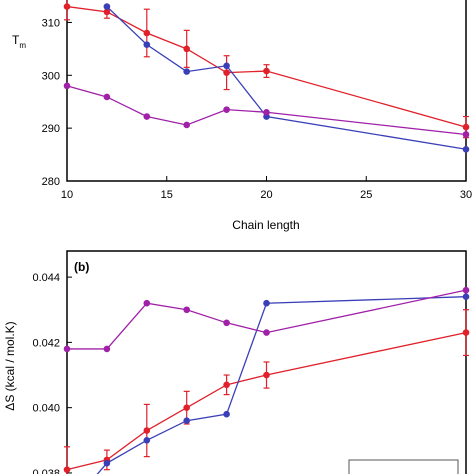 Image resolution: width=474 pixels, height=474 pixels. What do you see at coordinates (81, 267) in the screenshot?
I see `panel-label-b: (b)` at bounding box center [81, 267].